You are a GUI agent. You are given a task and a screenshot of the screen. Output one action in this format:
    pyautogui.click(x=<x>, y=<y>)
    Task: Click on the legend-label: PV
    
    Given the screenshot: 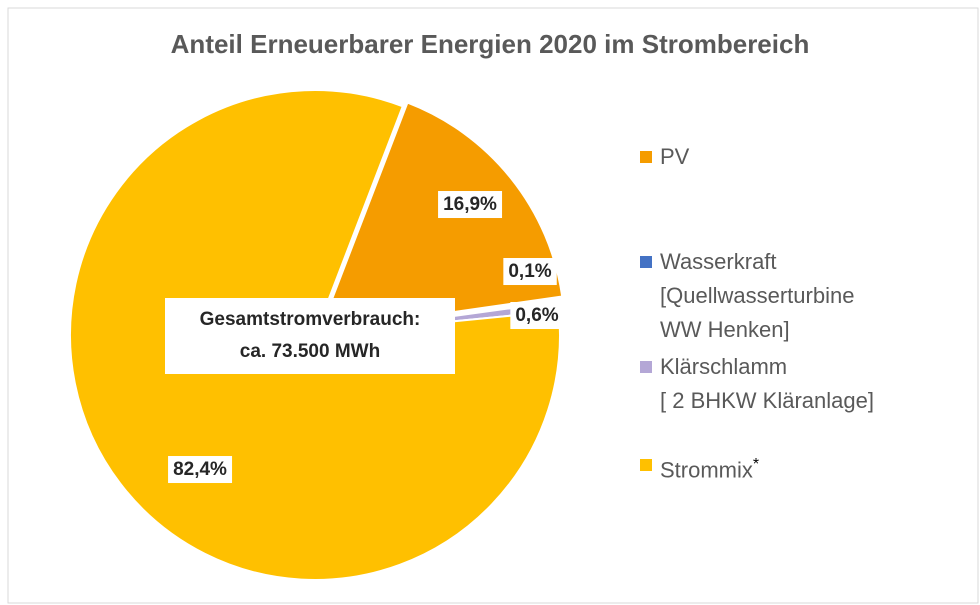 What is the action you would take?
    pyautogui.click(x=675, y=156)
    